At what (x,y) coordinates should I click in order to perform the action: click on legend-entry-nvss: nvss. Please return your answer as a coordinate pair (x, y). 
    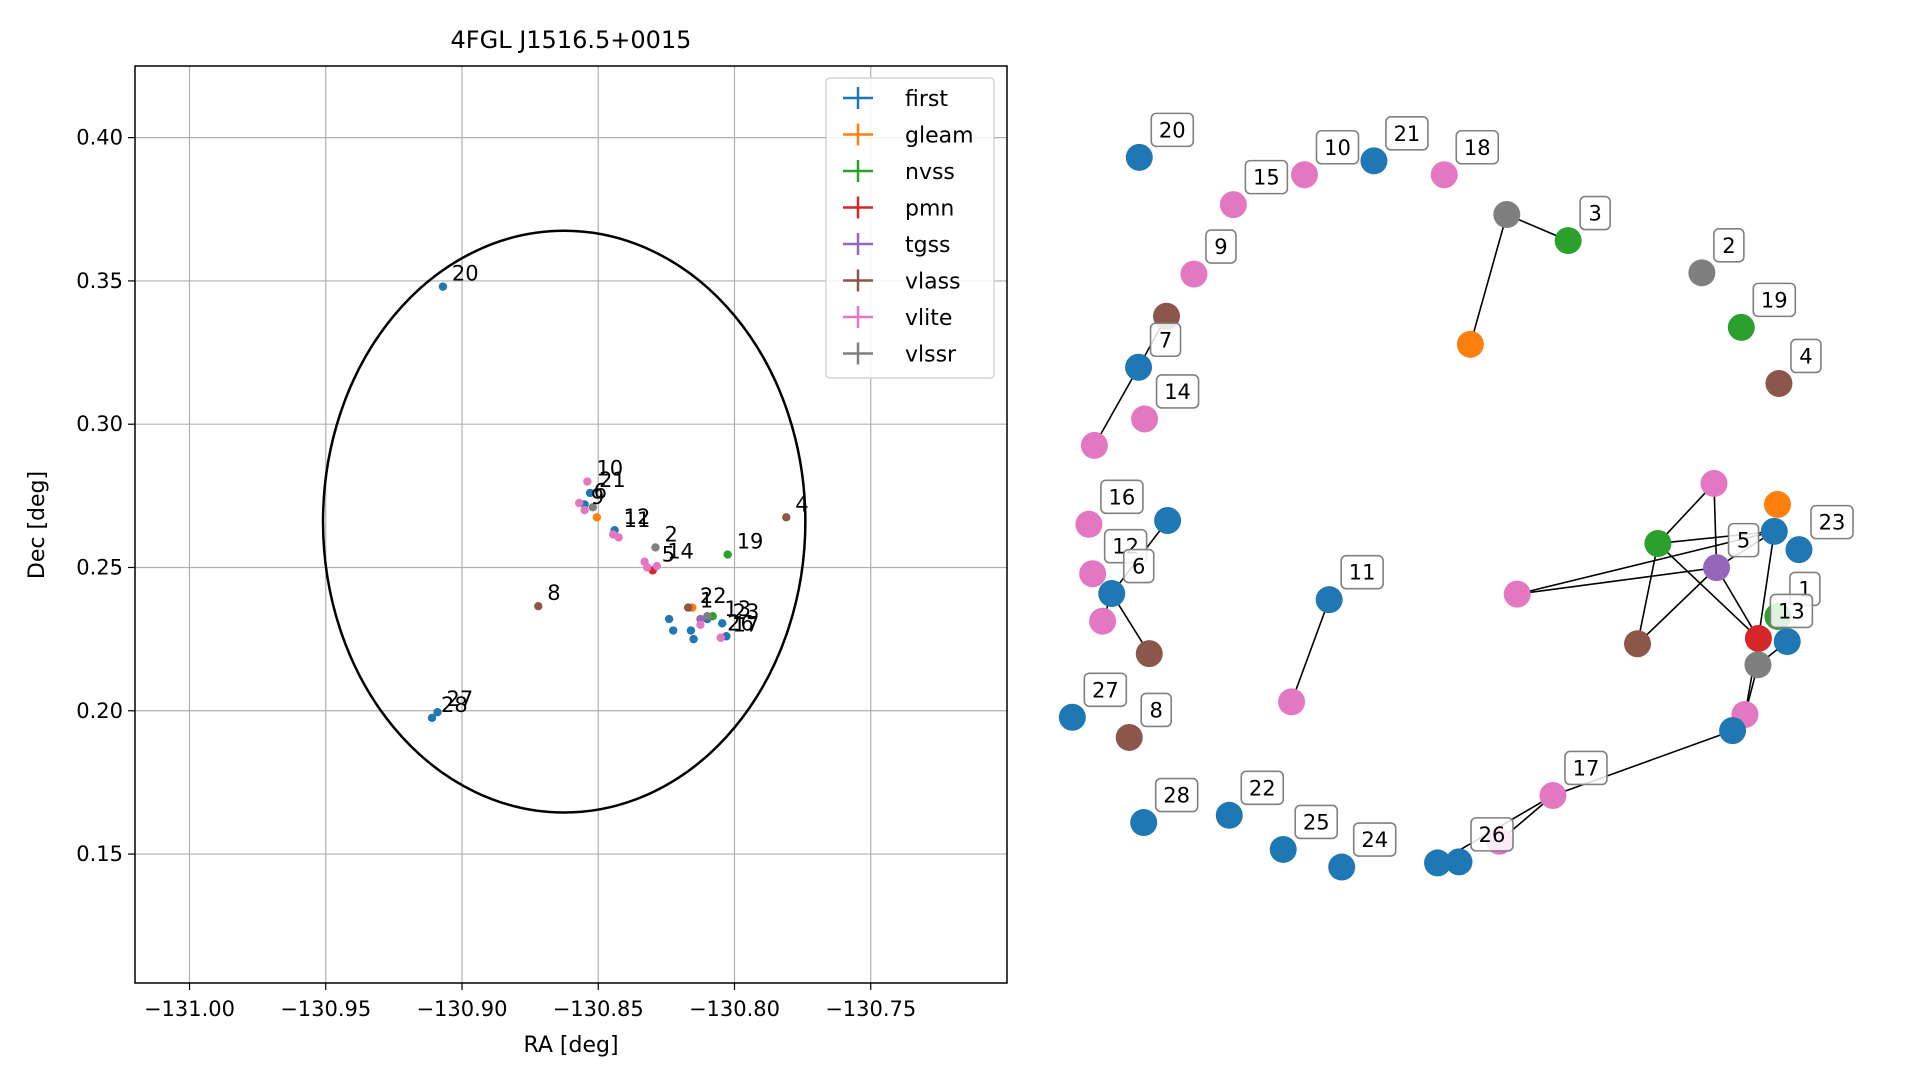
    Looking at the image, I should click on (899, 172).